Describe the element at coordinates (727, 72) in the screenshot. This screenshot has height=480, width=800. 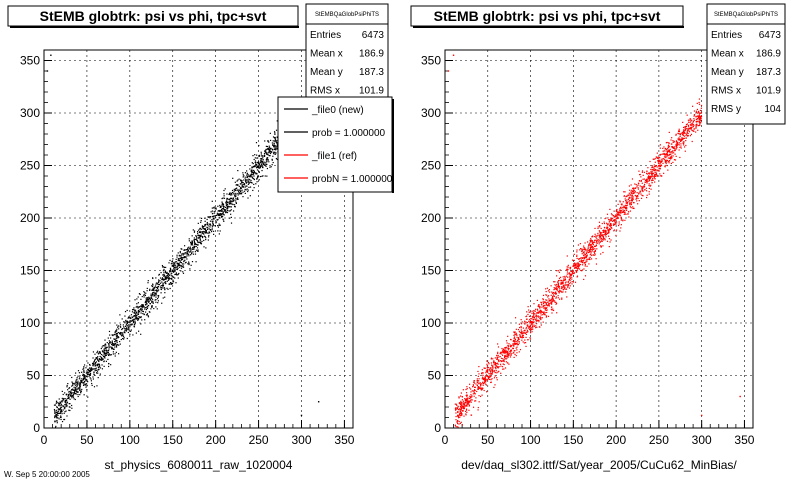
I see `stats-label: Mean y` at that location.